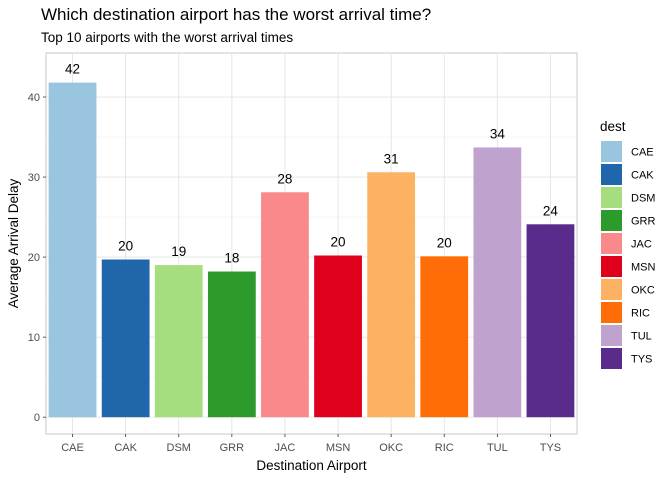 The width and height of the screenshot is (672, 480). What do you see at coordinates (338, 448) in the screenshot?
I see `x-tick-label: MSN` at bounding box center [338, 448].